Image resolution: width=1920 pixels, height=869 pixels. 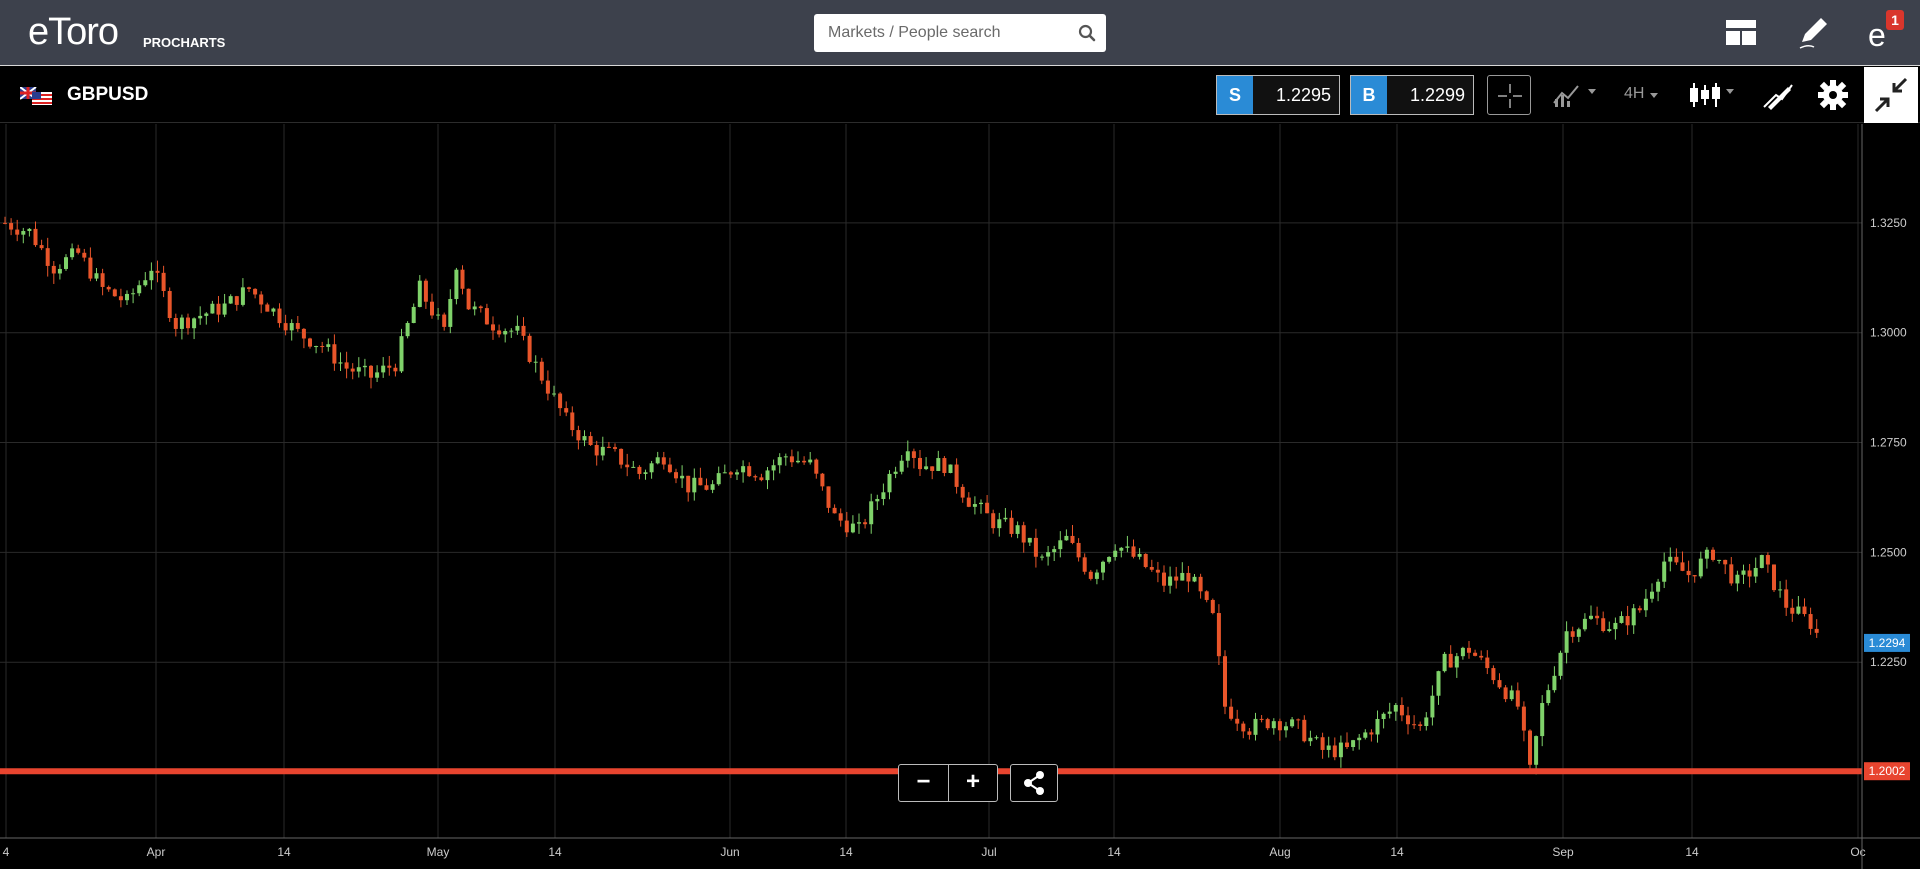 I want to click on instrument-symbol: GBPUSD, so click(x=108, y=94).